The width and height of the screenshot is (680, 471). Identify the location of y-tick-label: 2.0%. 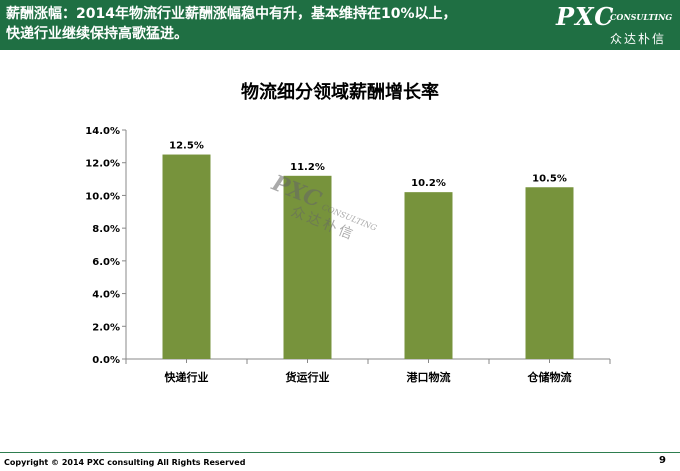
(106, 327).